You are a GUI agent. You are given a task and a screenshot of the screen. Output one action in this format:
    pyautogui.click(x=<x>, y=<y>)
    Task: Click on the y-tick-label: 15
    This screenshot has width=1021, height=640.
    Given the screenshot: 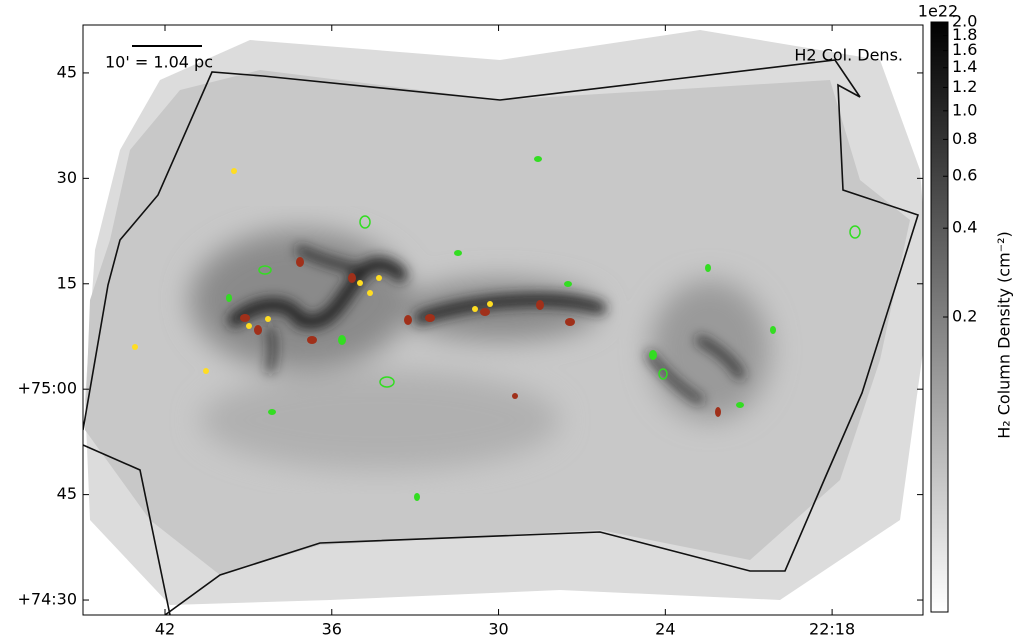 What is the action you would take?
    pyautogui.click(x=67, y=282)
    